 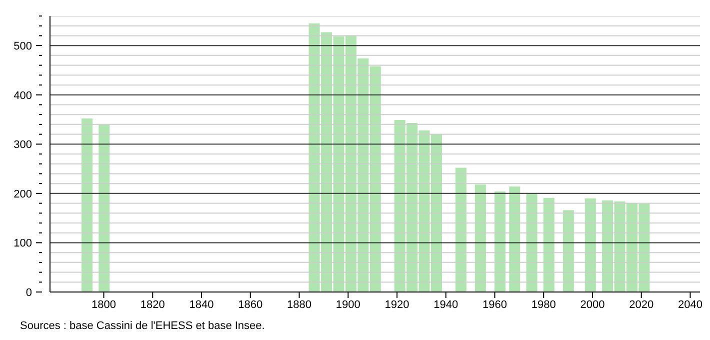 I want to click on x-tick-label: 2040, so click(x=690, y=304).